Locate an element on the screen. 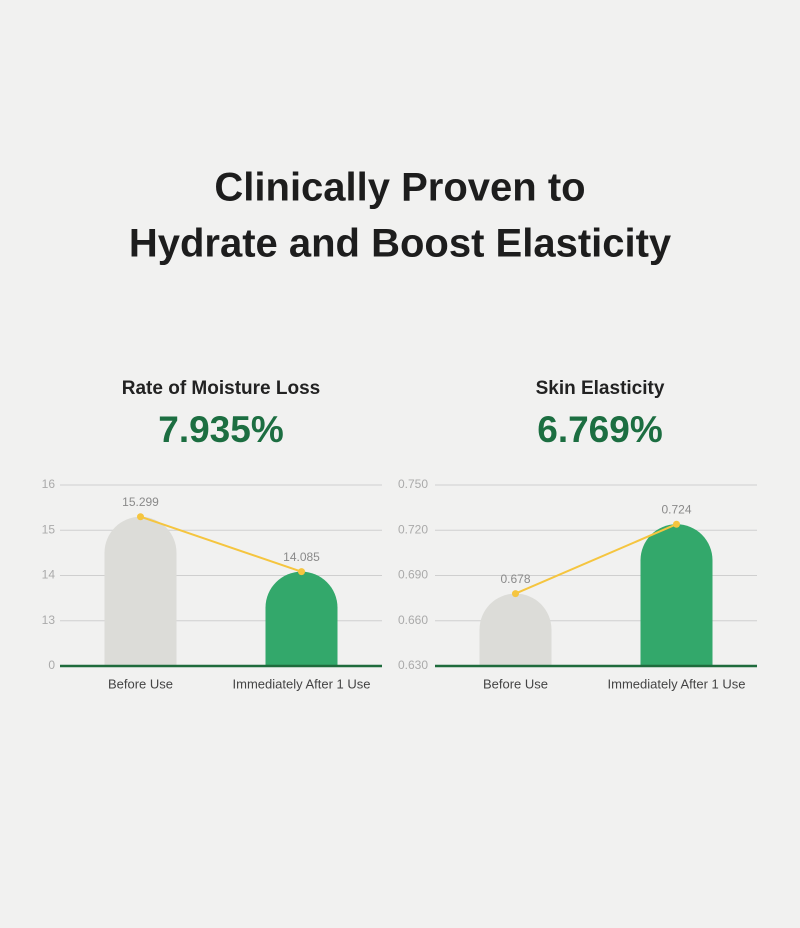 The image size is (800, 928). y-tick-label: 13 is located at coordinates (49, 620).